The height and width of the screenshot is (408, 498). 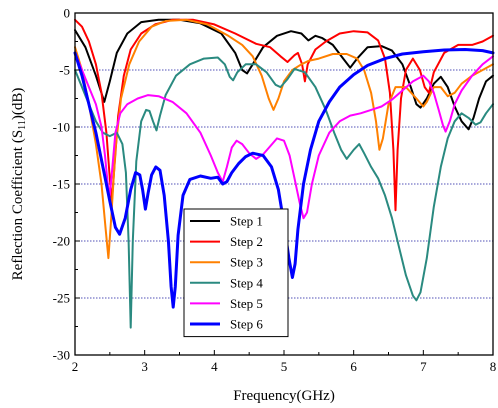 What do you see at coordinates (67, 13) in the screenshot?
I see `y-tick-label: 0` at bounding box center [67, 13].